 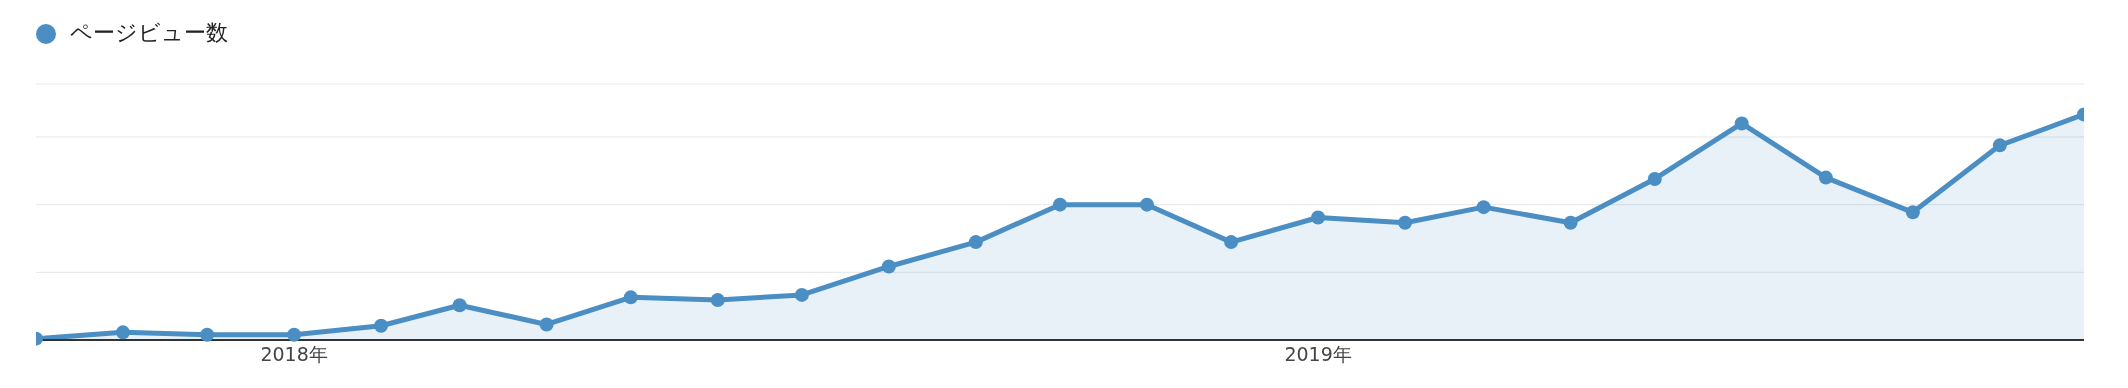 What do you see at coordinates (1318, 354) in the screenshot?
I see `x-tick-label: 2019年` at bounding box center [1318, 354].